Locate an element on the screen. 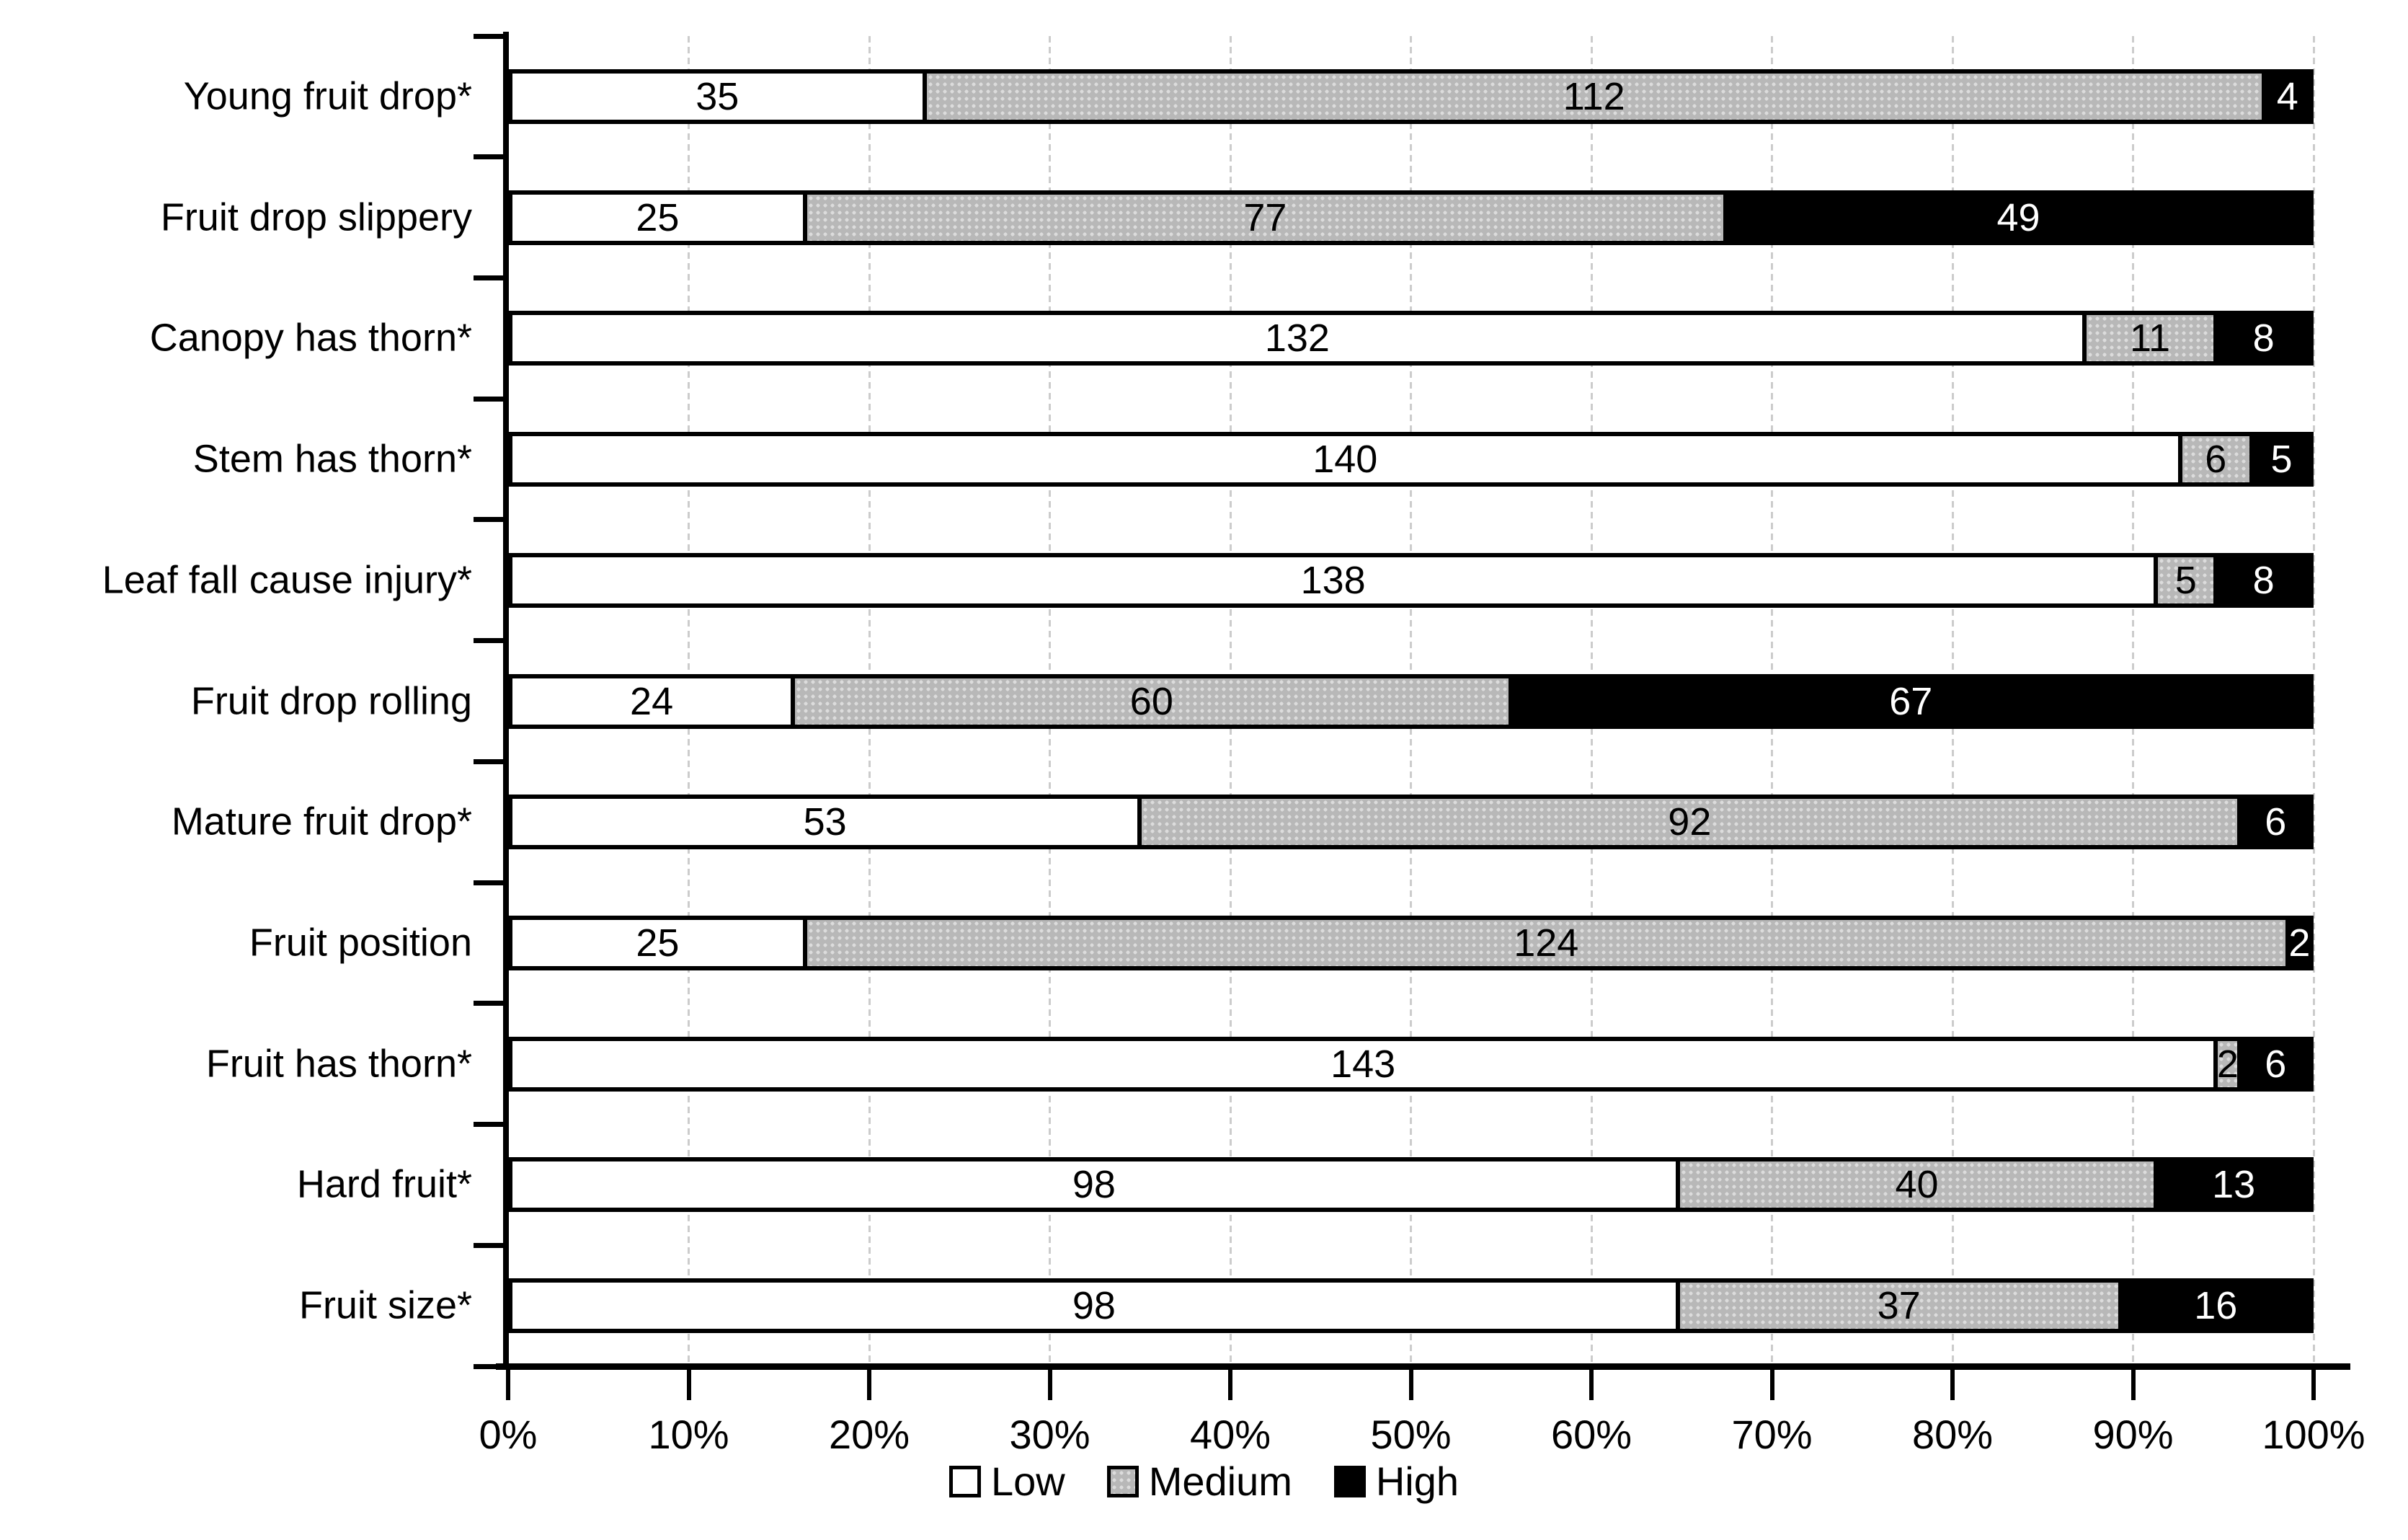 The height and width of the screenshot is (1540, 2408). x-axis-tick-label: 60% is located at coordinates (1591, 1434).